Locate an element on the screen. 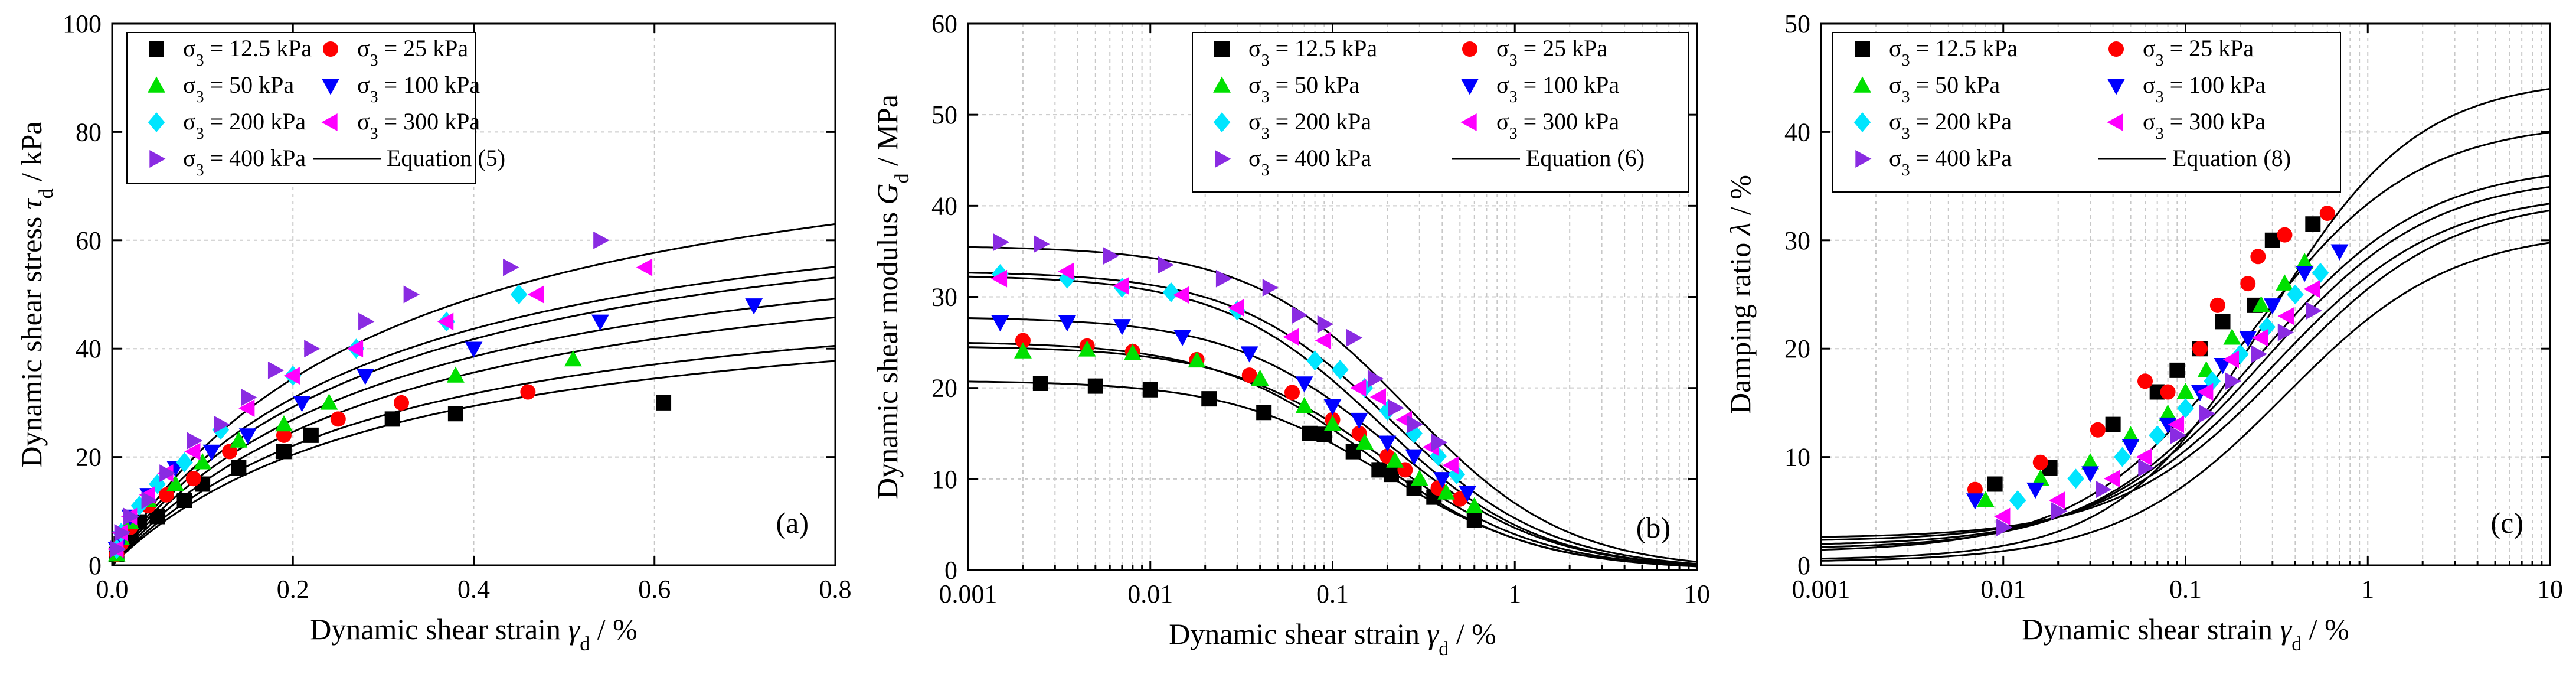 The height and width of the screenshot is (674, 2576). legend-item: σ3 = 50 kPa is located at coordinates (1286, 89).